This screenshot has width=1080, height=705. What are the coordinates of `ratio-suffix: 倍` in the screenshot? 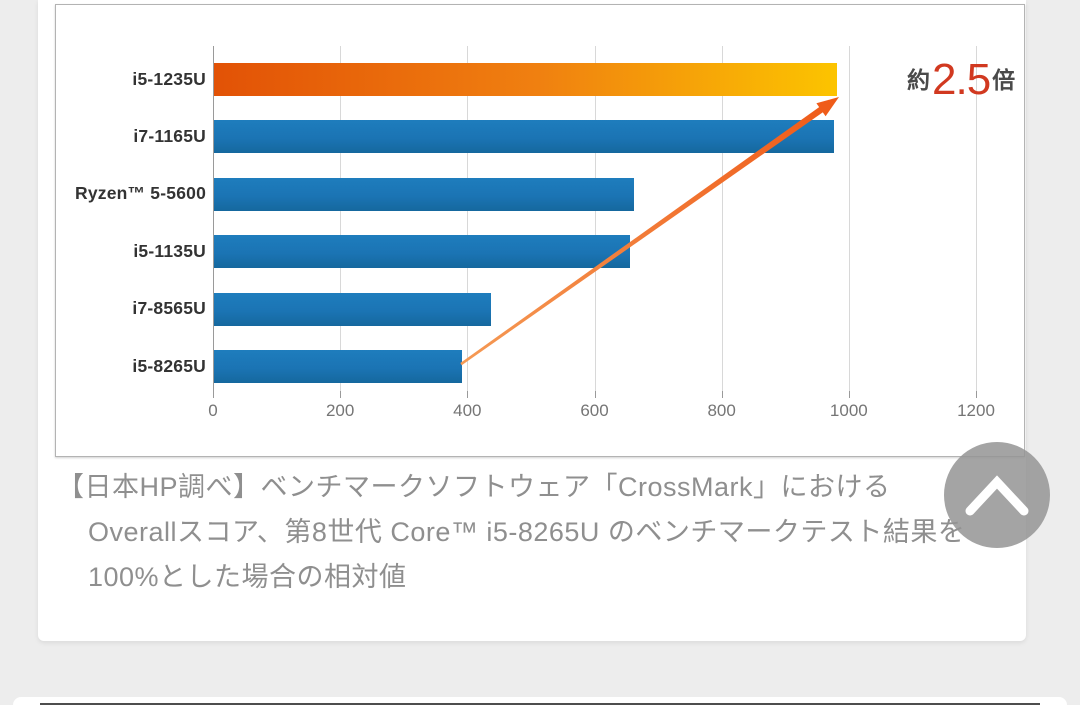 It's located at (1004, 80).